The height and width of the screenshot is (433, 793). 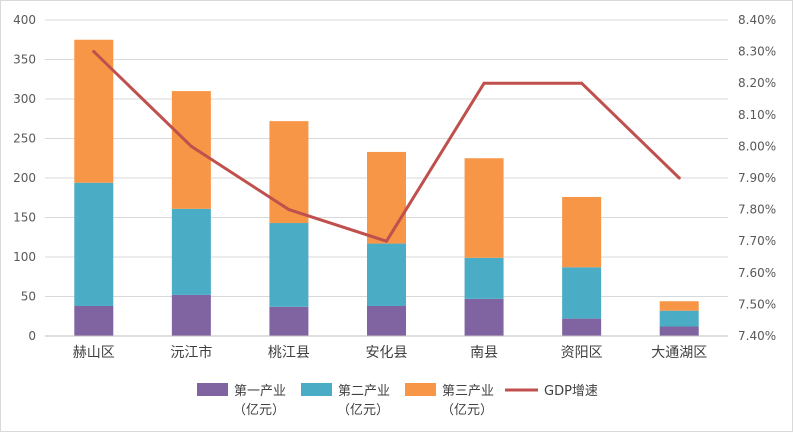 What do you see at coordinates (24, 20) in the screenshot?
I see `y-left-tick-label: 400` at bounding box center [24, 20].